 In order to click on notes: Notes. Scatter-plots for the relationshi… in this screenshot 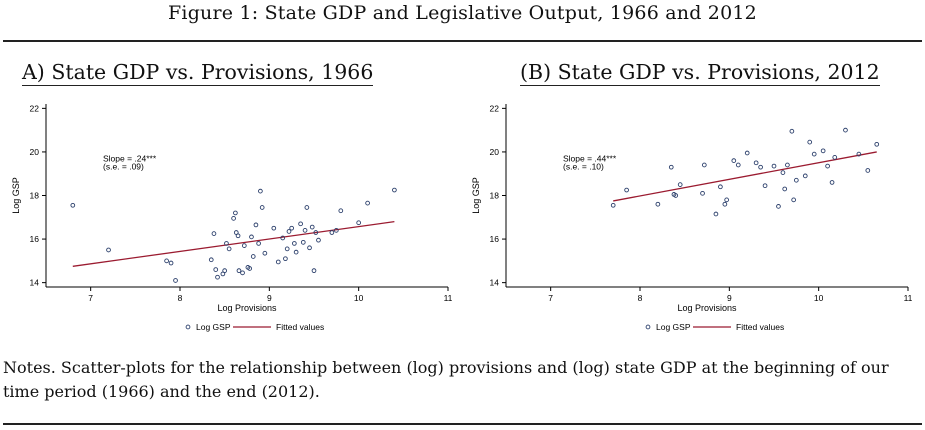, I will do `click(446, 379)`.